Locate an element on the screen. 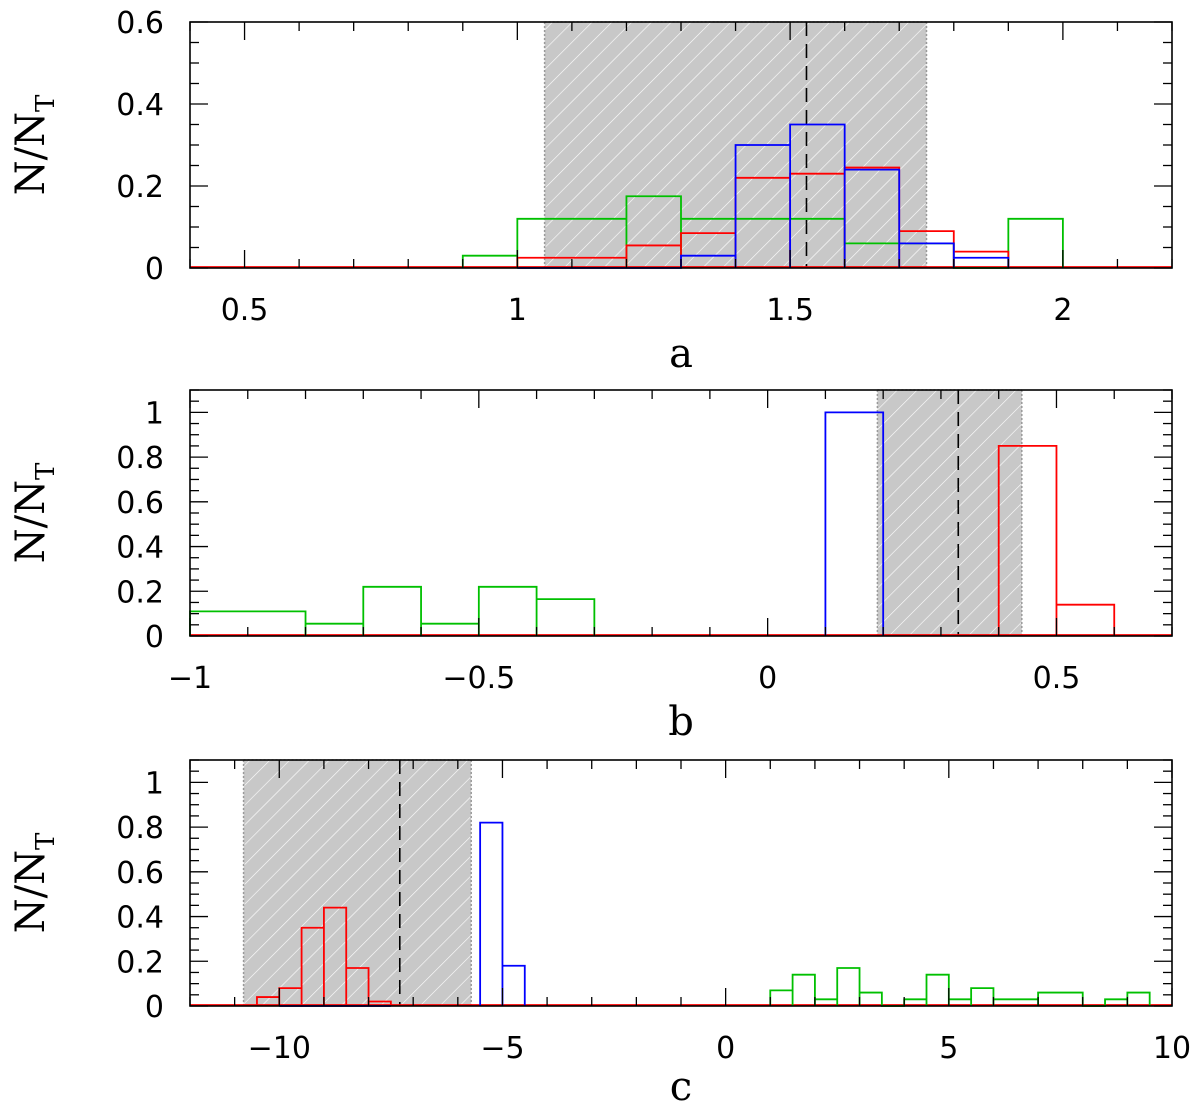  x-tick-label: −1 is located at coordinates (190, 678).